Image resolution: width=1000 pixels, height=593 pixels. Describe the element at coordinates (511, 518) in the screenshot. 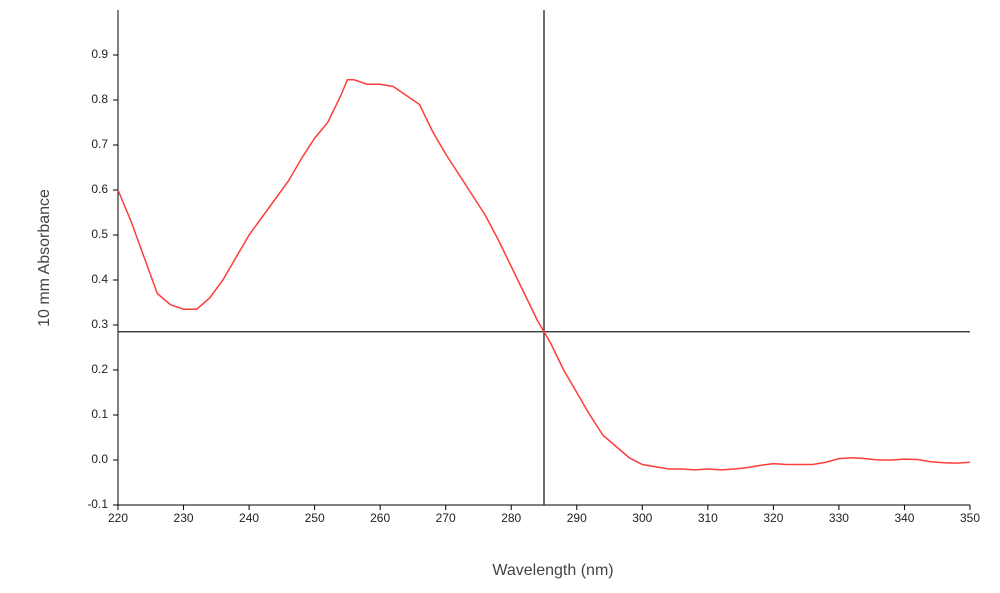

I see `x-tick-label: 280` at that location.